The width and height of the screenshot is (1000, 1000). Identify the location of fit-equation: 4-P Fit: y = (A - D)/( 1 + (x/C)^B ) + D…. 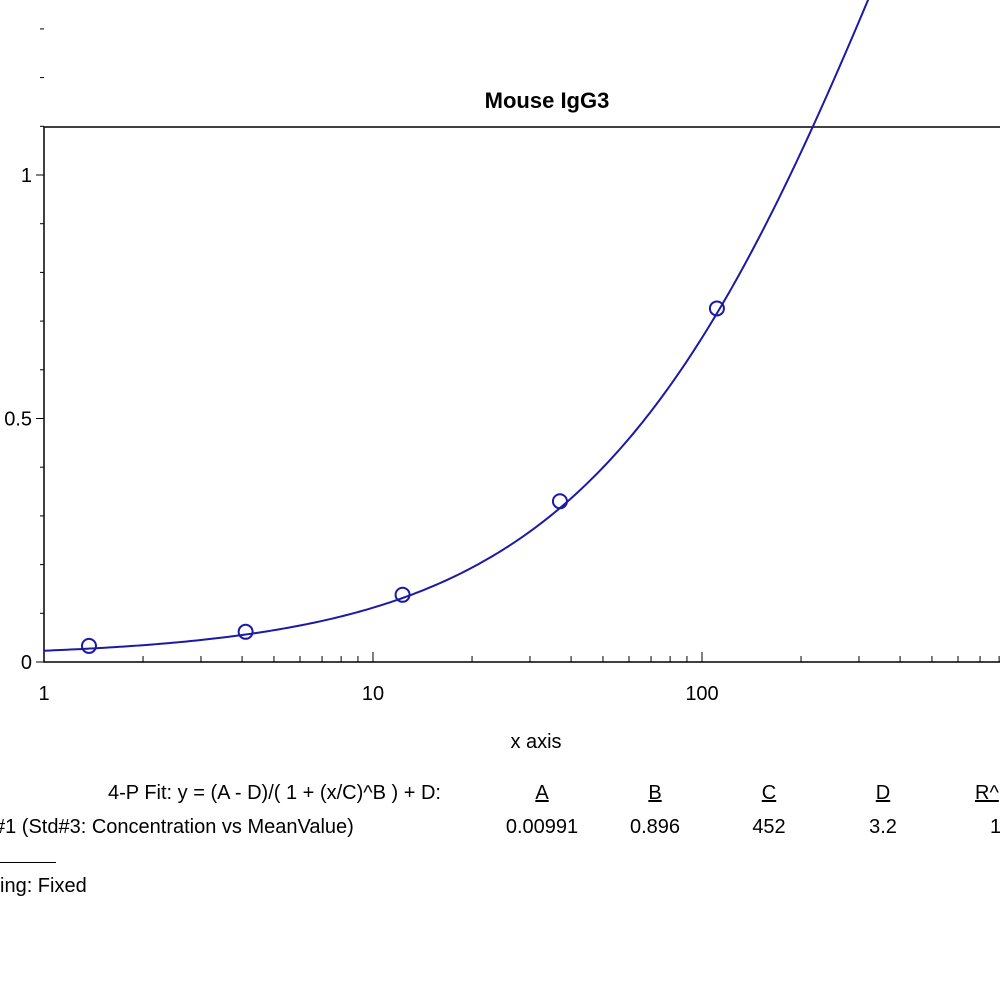
(274, 793).